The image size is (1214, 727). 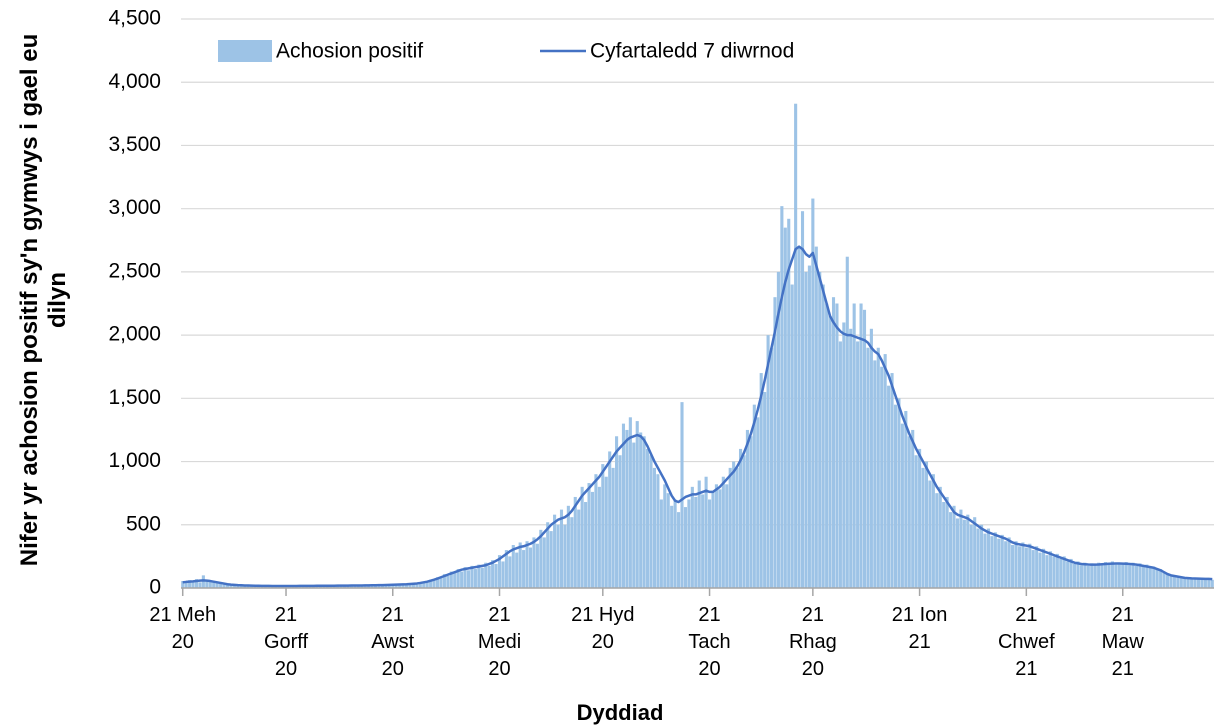 I want to click on x-tick-label: 21 Meh 20, so click(x=183, y=628).